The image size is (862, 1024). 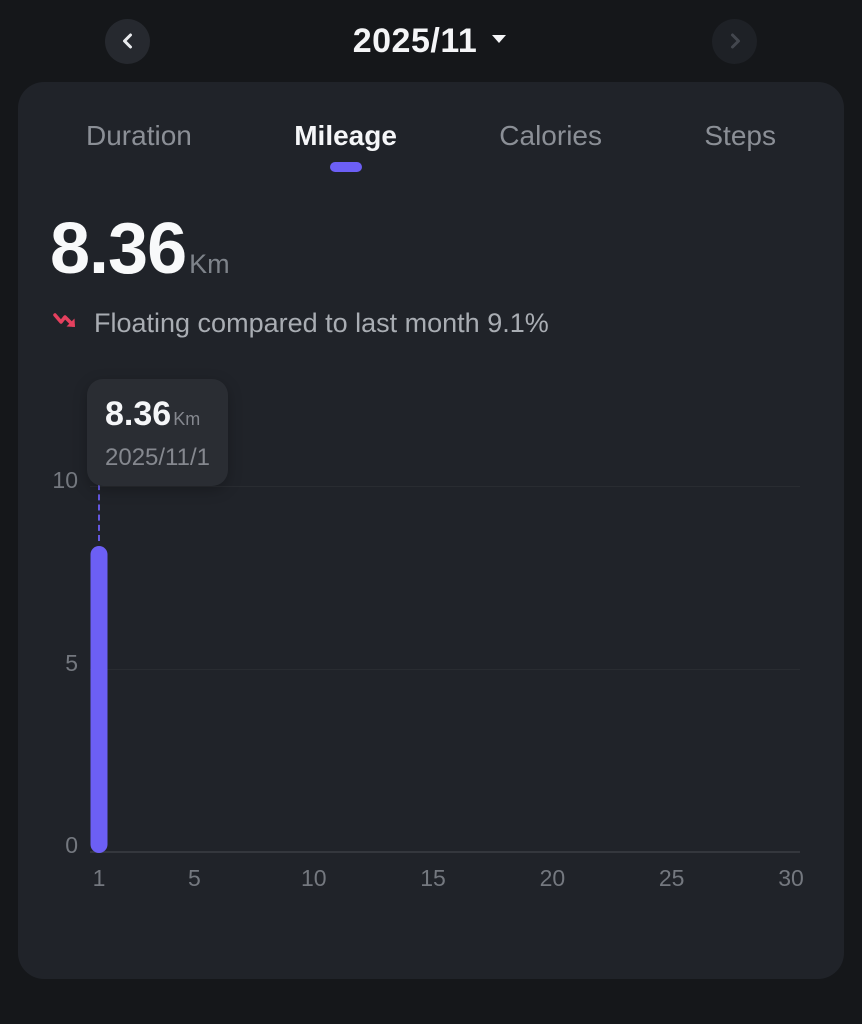 What do you see at coordinates (415, 40) in the screenshot?
I see `page-title: 2025/11` at bounding box center [415, 40].